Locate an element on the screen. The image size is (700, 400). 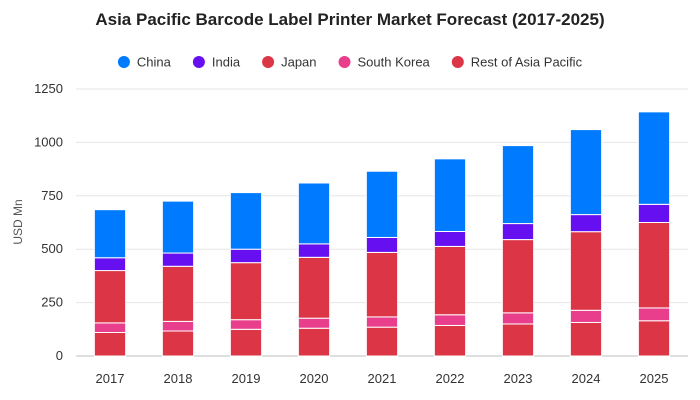
legend-item: South Korea is located at coordinates (384, 62).